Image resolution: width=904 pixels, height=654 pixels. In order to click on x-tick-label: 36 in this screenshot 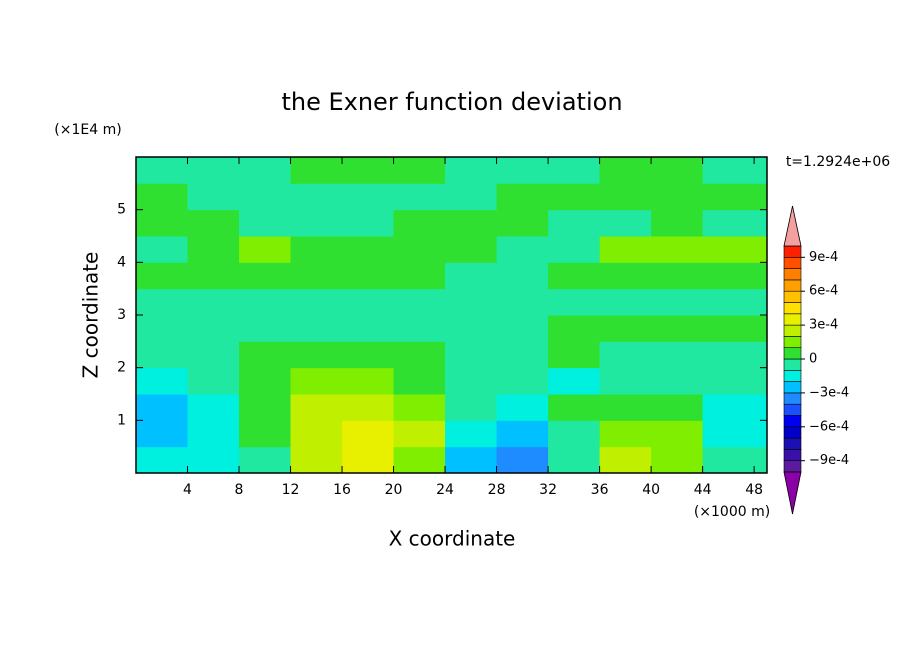, I will do `click(600, 490)`.